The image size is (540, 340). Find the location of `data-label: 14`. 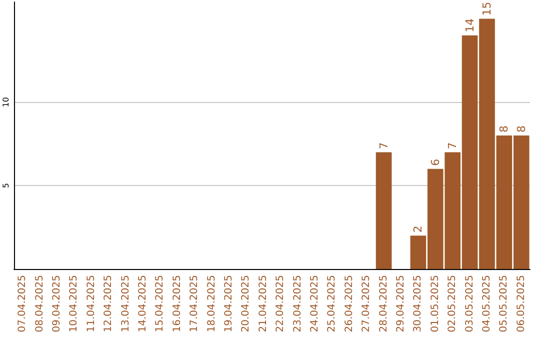

data-label: 14 is located at coordinates (469, 25).